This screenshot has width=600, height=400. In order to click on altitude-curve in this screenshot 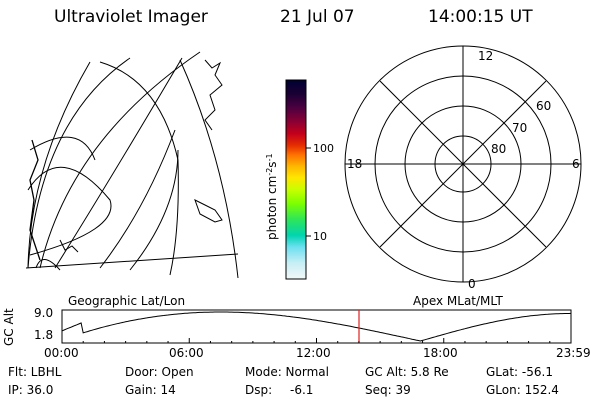, I will do `click(316, 326)`.